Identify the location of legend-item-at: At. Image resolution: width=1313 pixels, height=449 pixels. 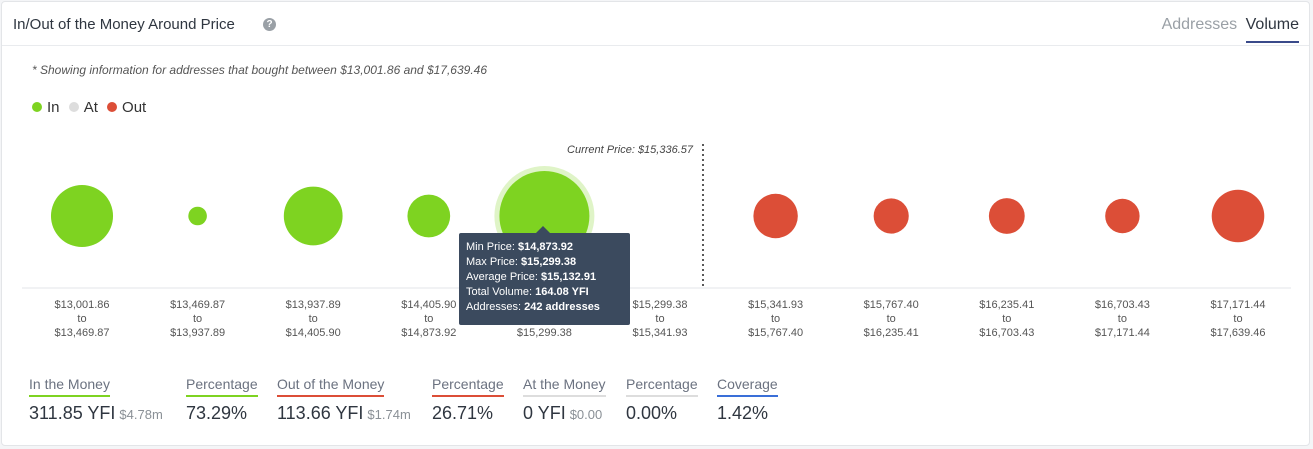
(83, 107).